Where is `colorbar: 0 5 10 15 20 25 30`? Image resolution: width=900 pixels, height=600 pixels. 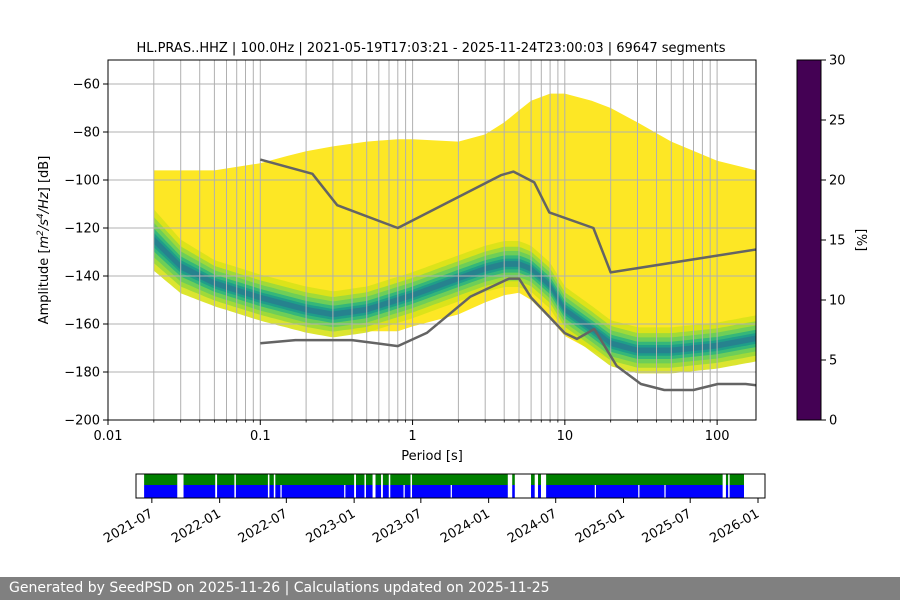 colorbar: 0 5 10 15 20 25 30 is located at coordinates (821, 241).